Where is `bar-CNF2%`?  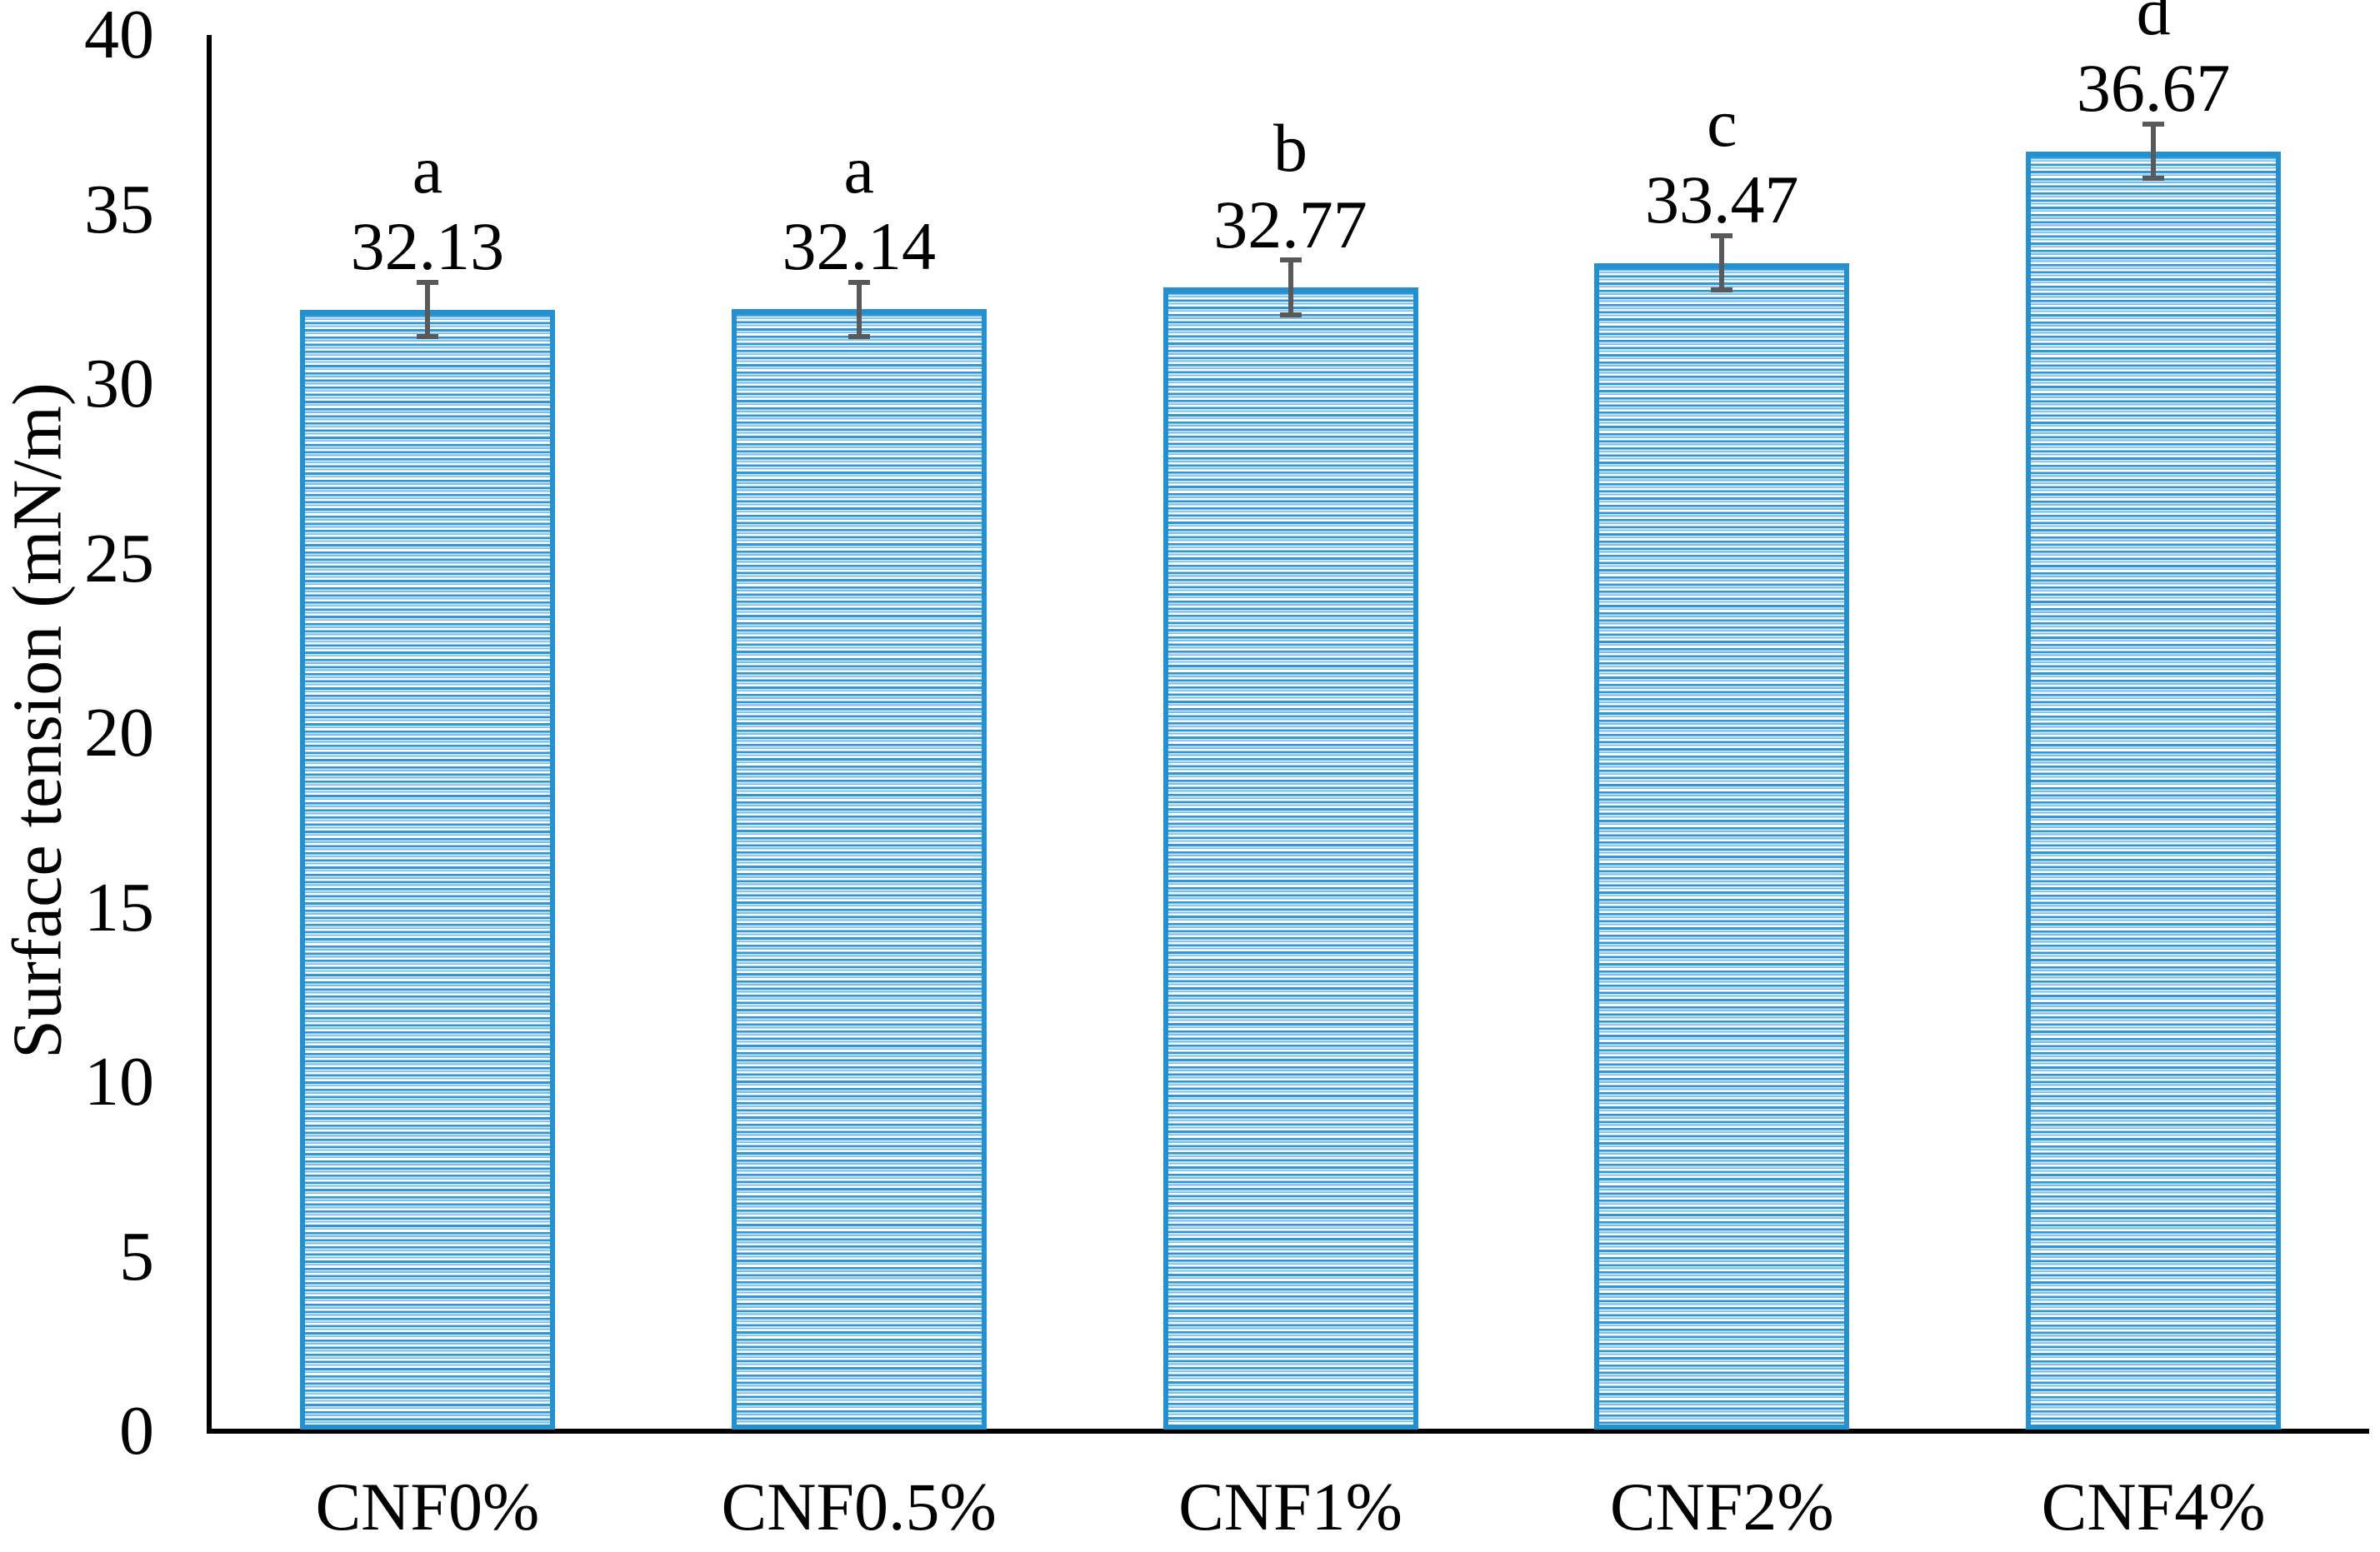 bar-CNF2% is located at coordinates (1722, 846).